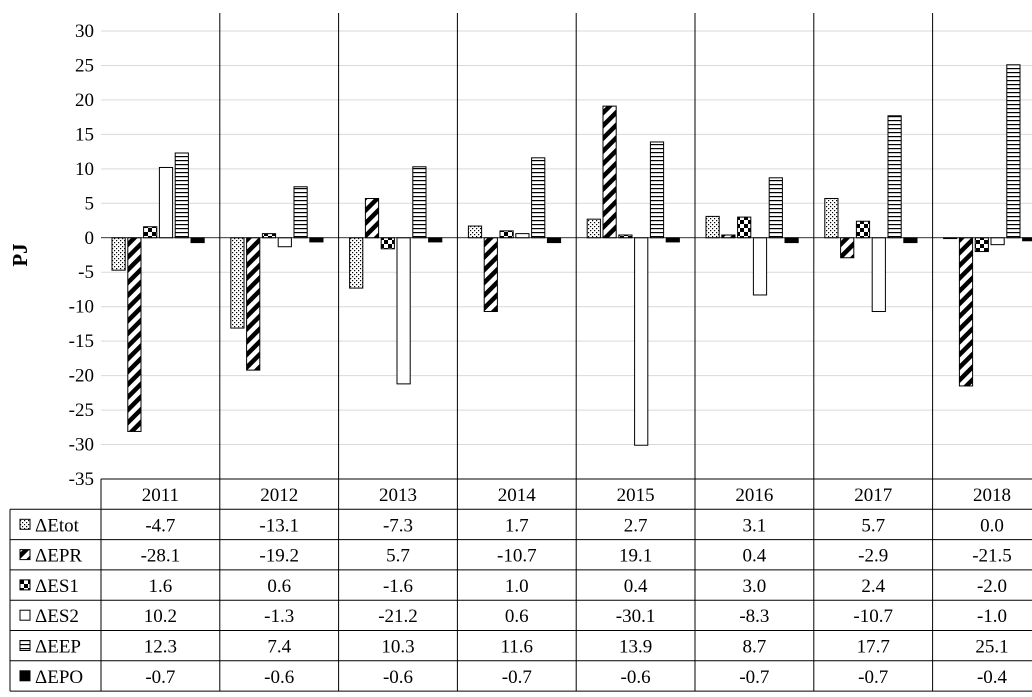 This screenshot has width=1032, height=697. I want to click on data-label: -28.1, so click(161, 556).